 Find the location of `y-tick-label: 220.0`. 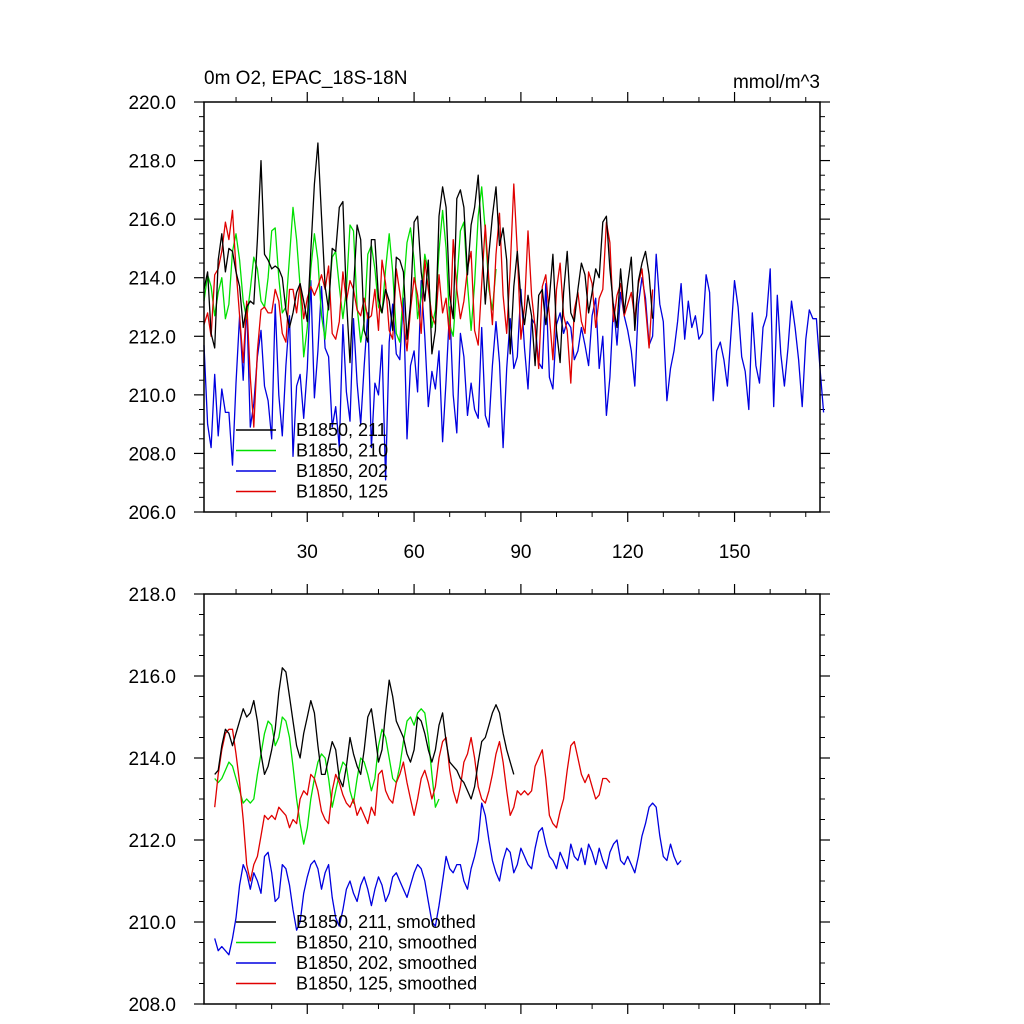

y-tick-label: 220.0 is located at coordinates (152, 103).